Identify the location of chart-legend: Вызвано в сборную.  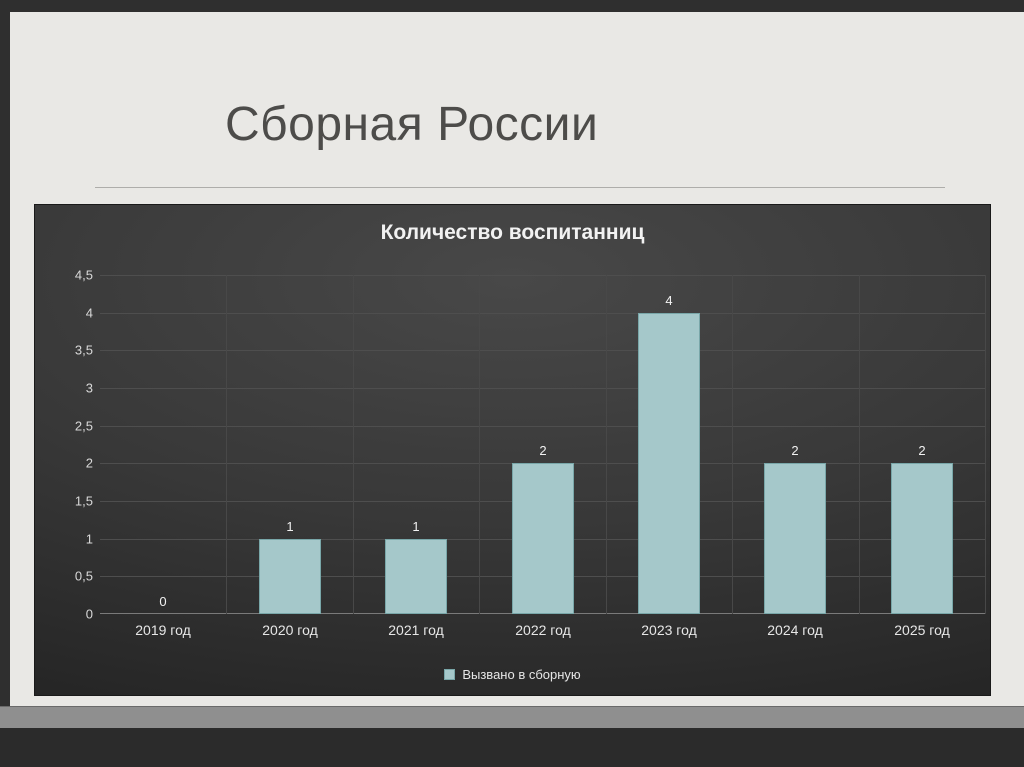
(512, 674).